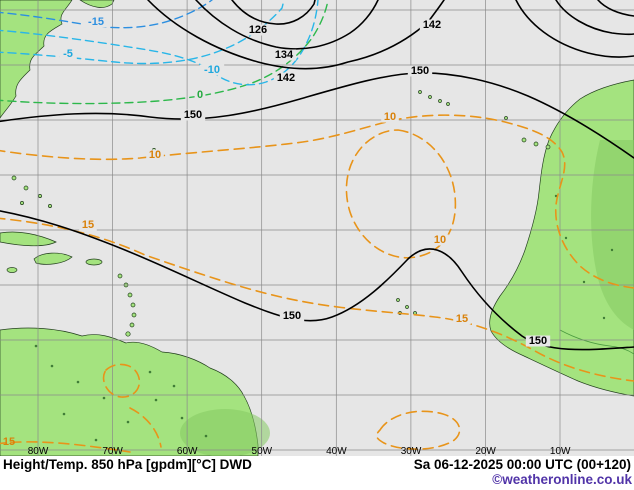 This screenshot has height=490, width=634. Describe the element at coordinates (506, 118) in the screenshot. I see `island-madeira` at that location.